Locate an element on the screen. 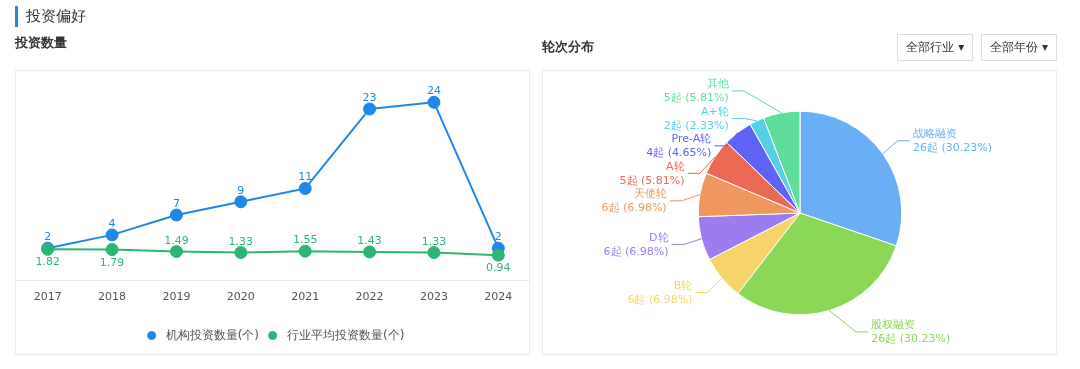 This screenshot has width=1080, height=369. legend-label: 行业平均投资数量(个) is located at coordinates (346, 335).